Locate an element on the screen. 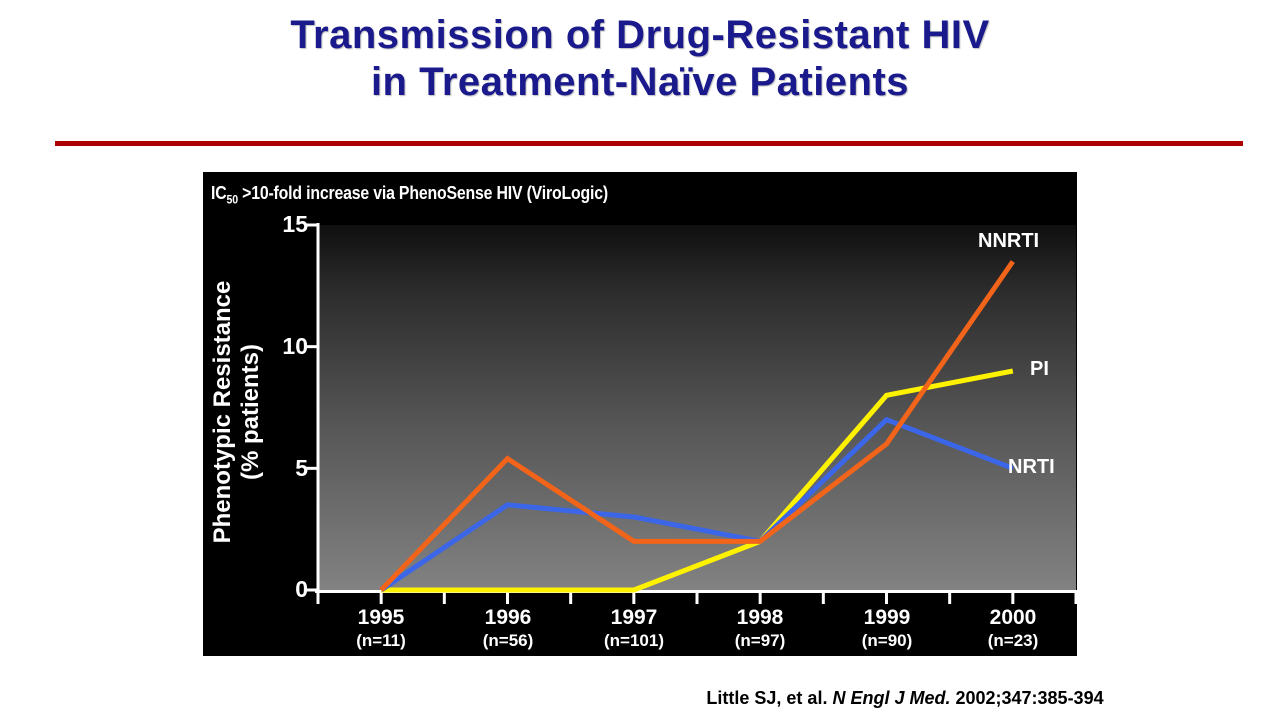  x-tick-year: 1996 is located at coordinates (508, 617).